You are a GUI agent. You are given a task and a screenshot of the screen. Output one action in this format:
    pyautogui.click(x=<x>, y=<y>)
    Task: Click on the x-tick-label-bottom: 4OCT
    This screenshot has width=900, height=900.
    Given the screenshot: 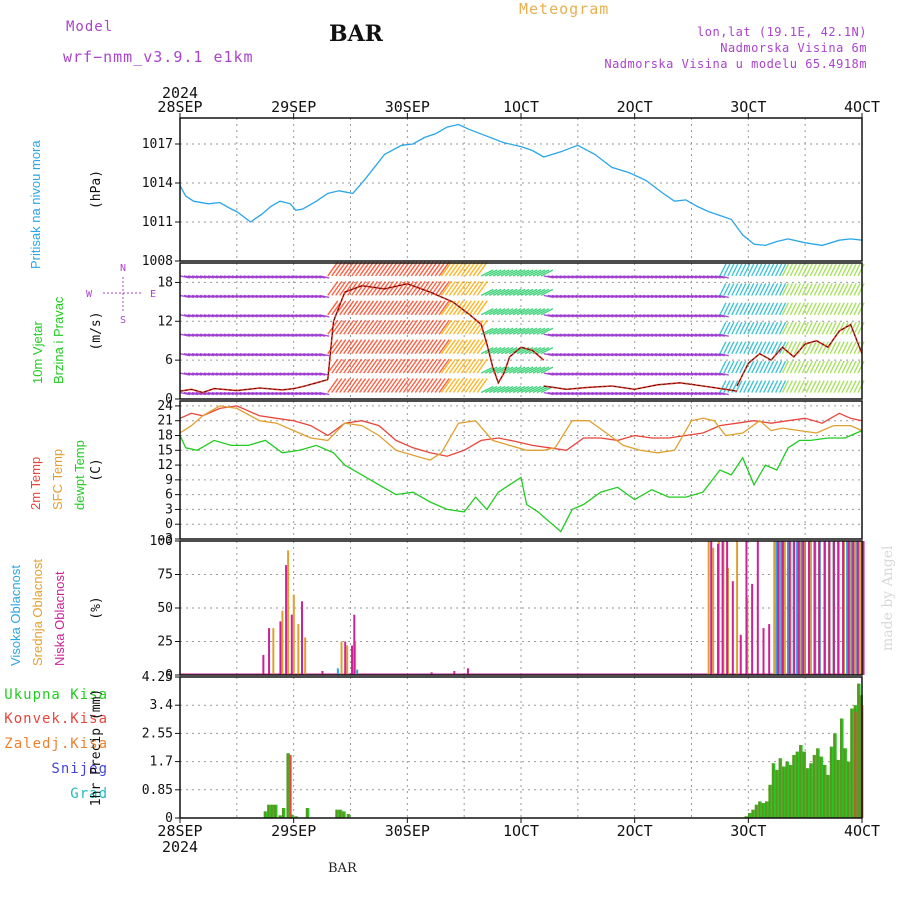 What is the action you would take?
    pyautogui.click(x=862, y=831)
    